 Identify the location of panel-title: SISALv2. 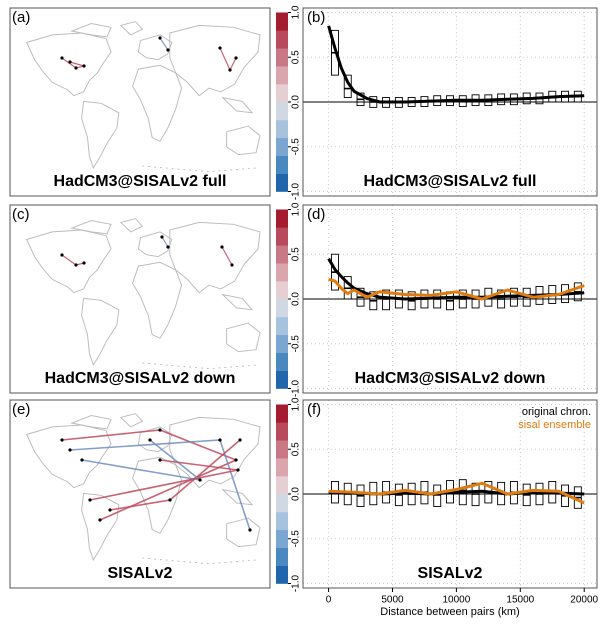
(450, 573).